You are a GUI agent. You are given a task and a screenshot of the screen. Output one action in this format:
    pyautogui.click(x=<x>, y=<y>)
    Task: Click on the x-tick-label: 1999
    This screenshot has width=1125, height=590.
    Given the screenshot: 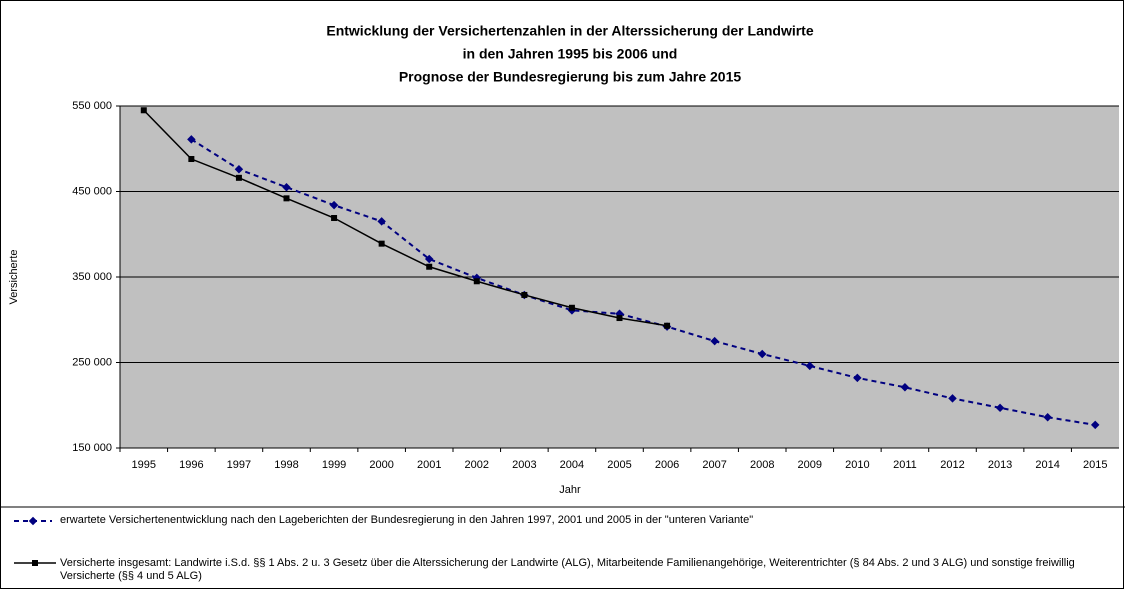 What is the action you would take?
    pyautogui.click(x=334, y=465)
    